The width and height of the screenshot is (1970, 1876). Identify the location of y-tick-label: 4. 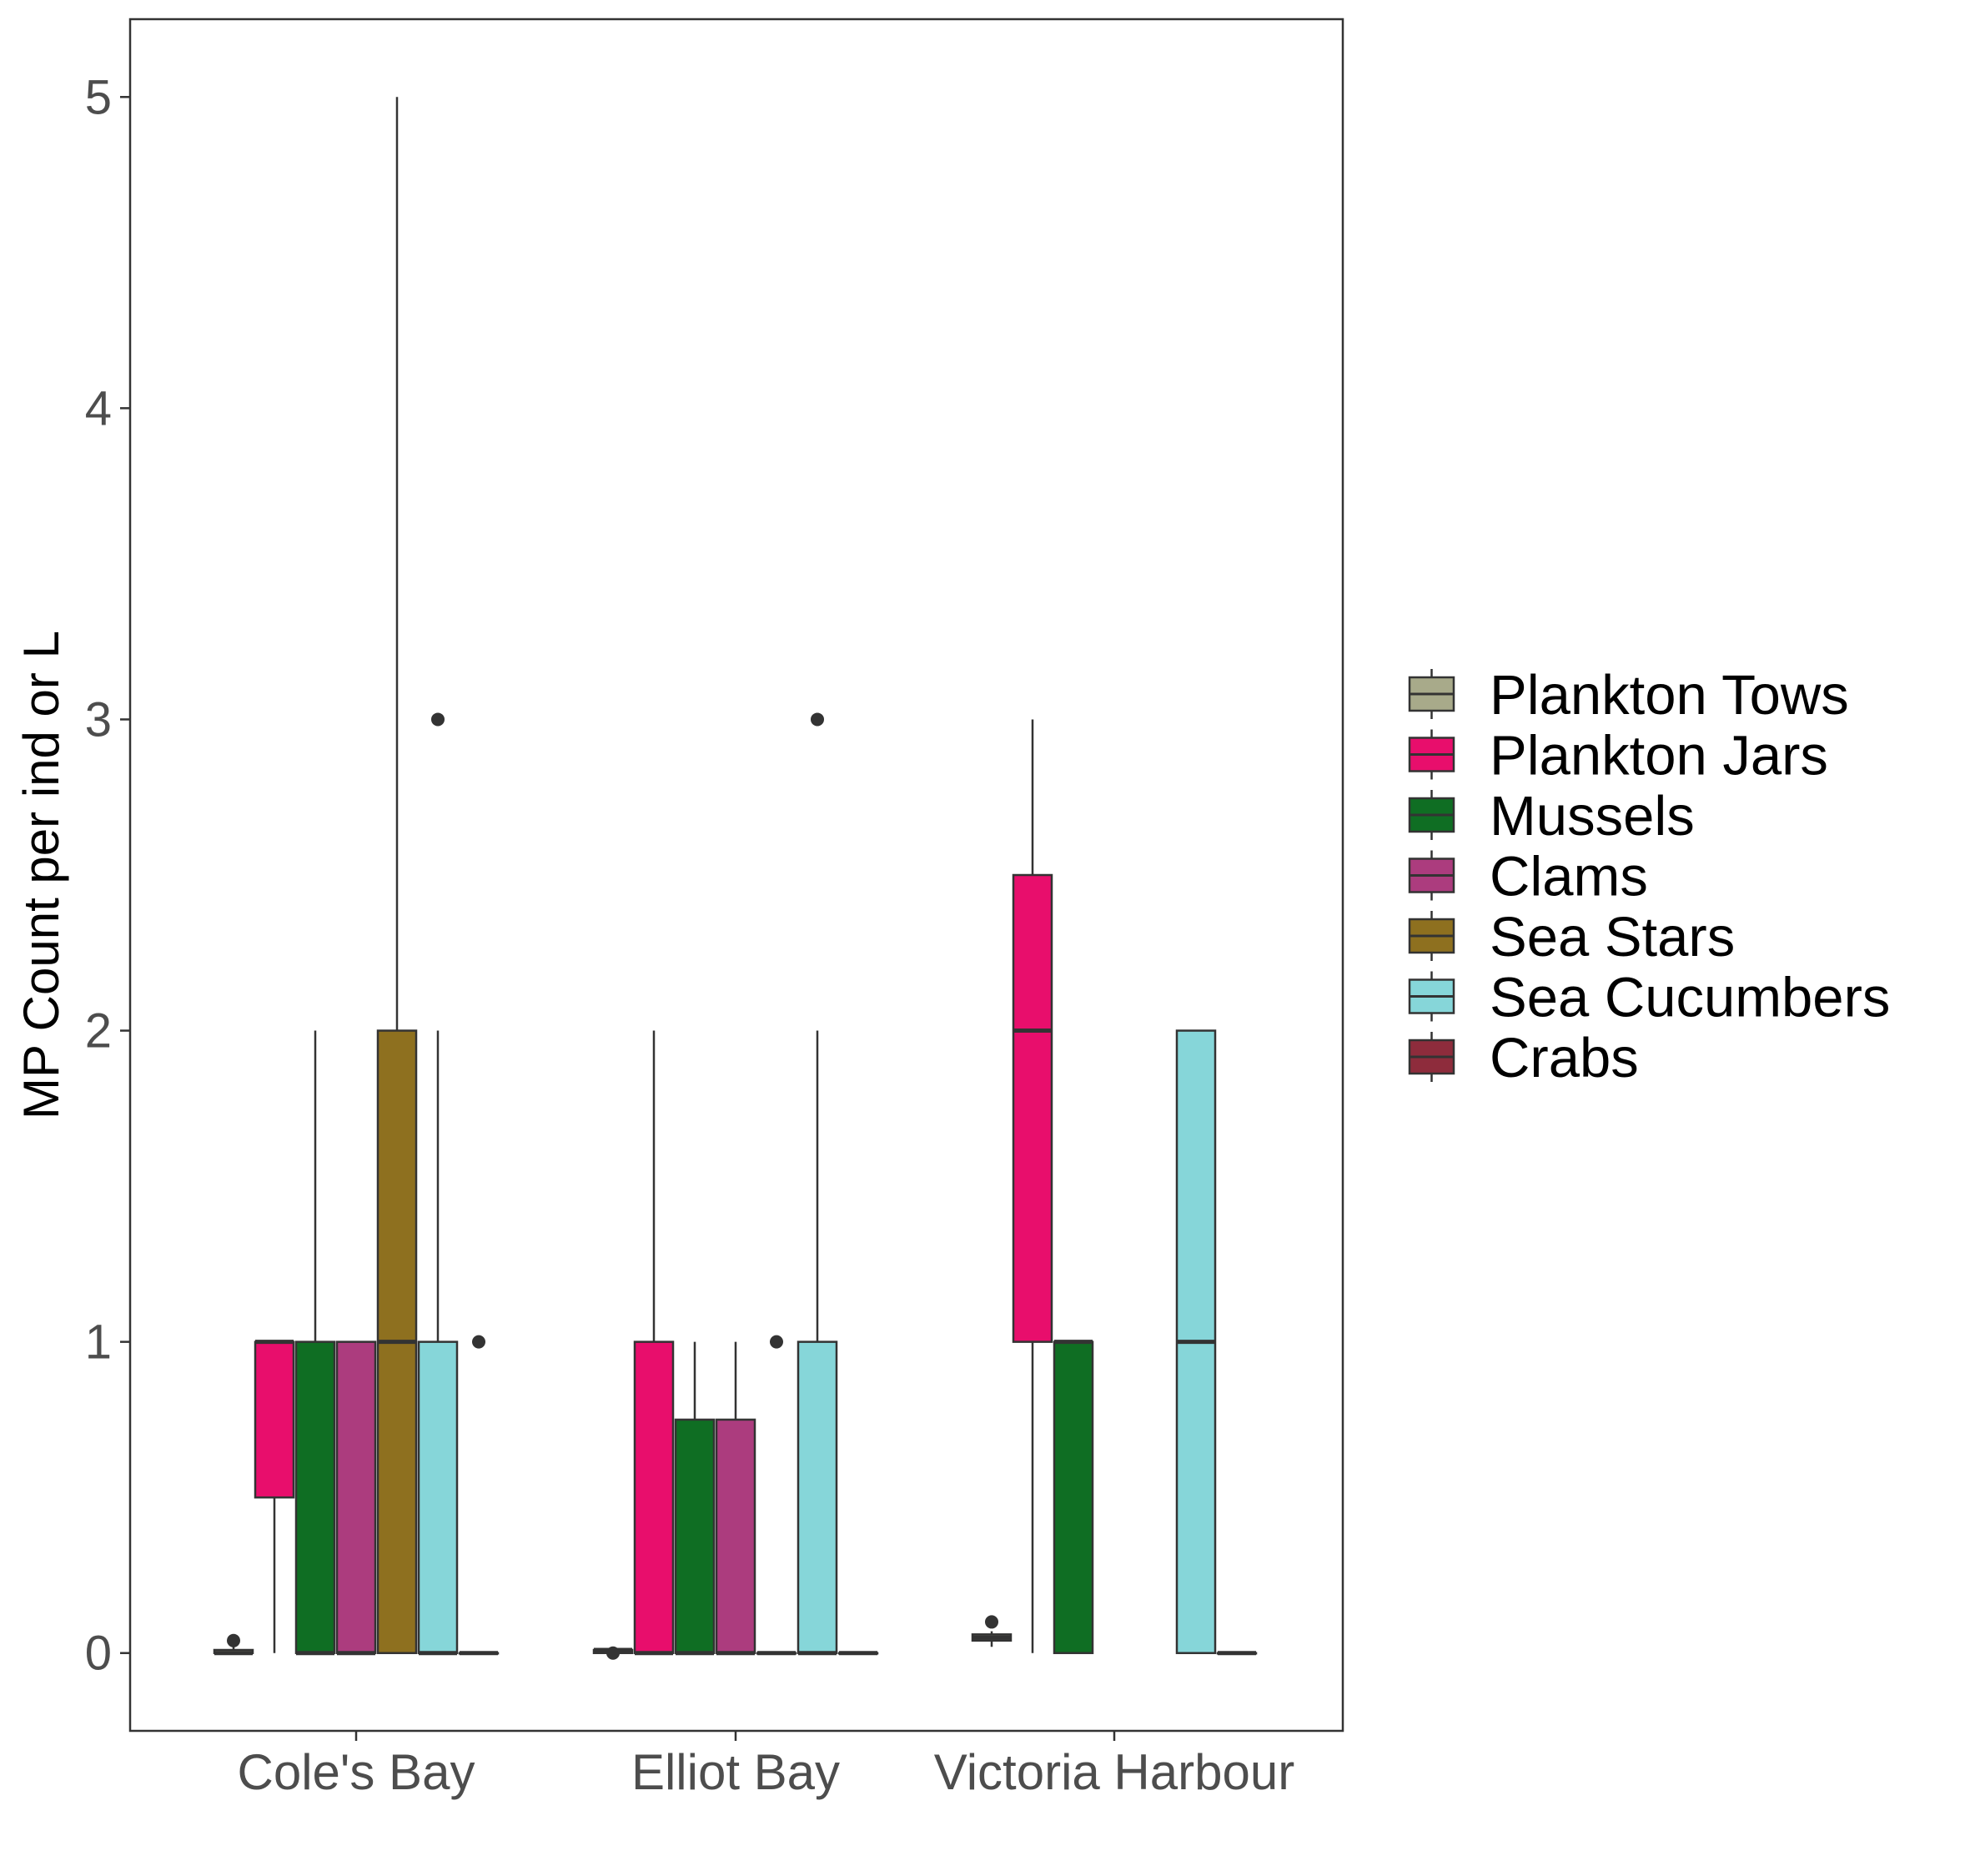
(98, 408).